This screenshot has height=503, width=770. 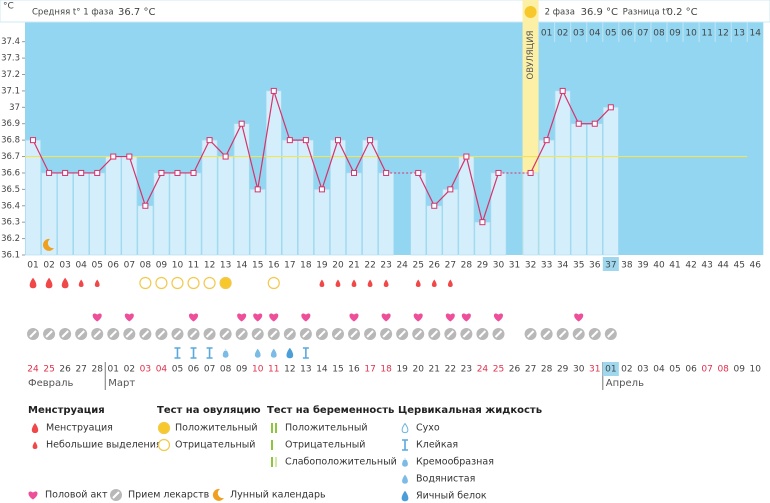 I want to click on cycle-day: 31, so click(x=514, y=266).